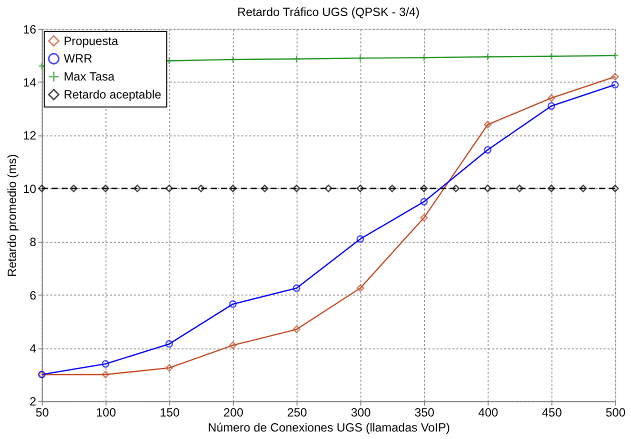  Describe the element at coordinates (30, 135) in the screenshot. I see `y-tick-label: 12` at that location.